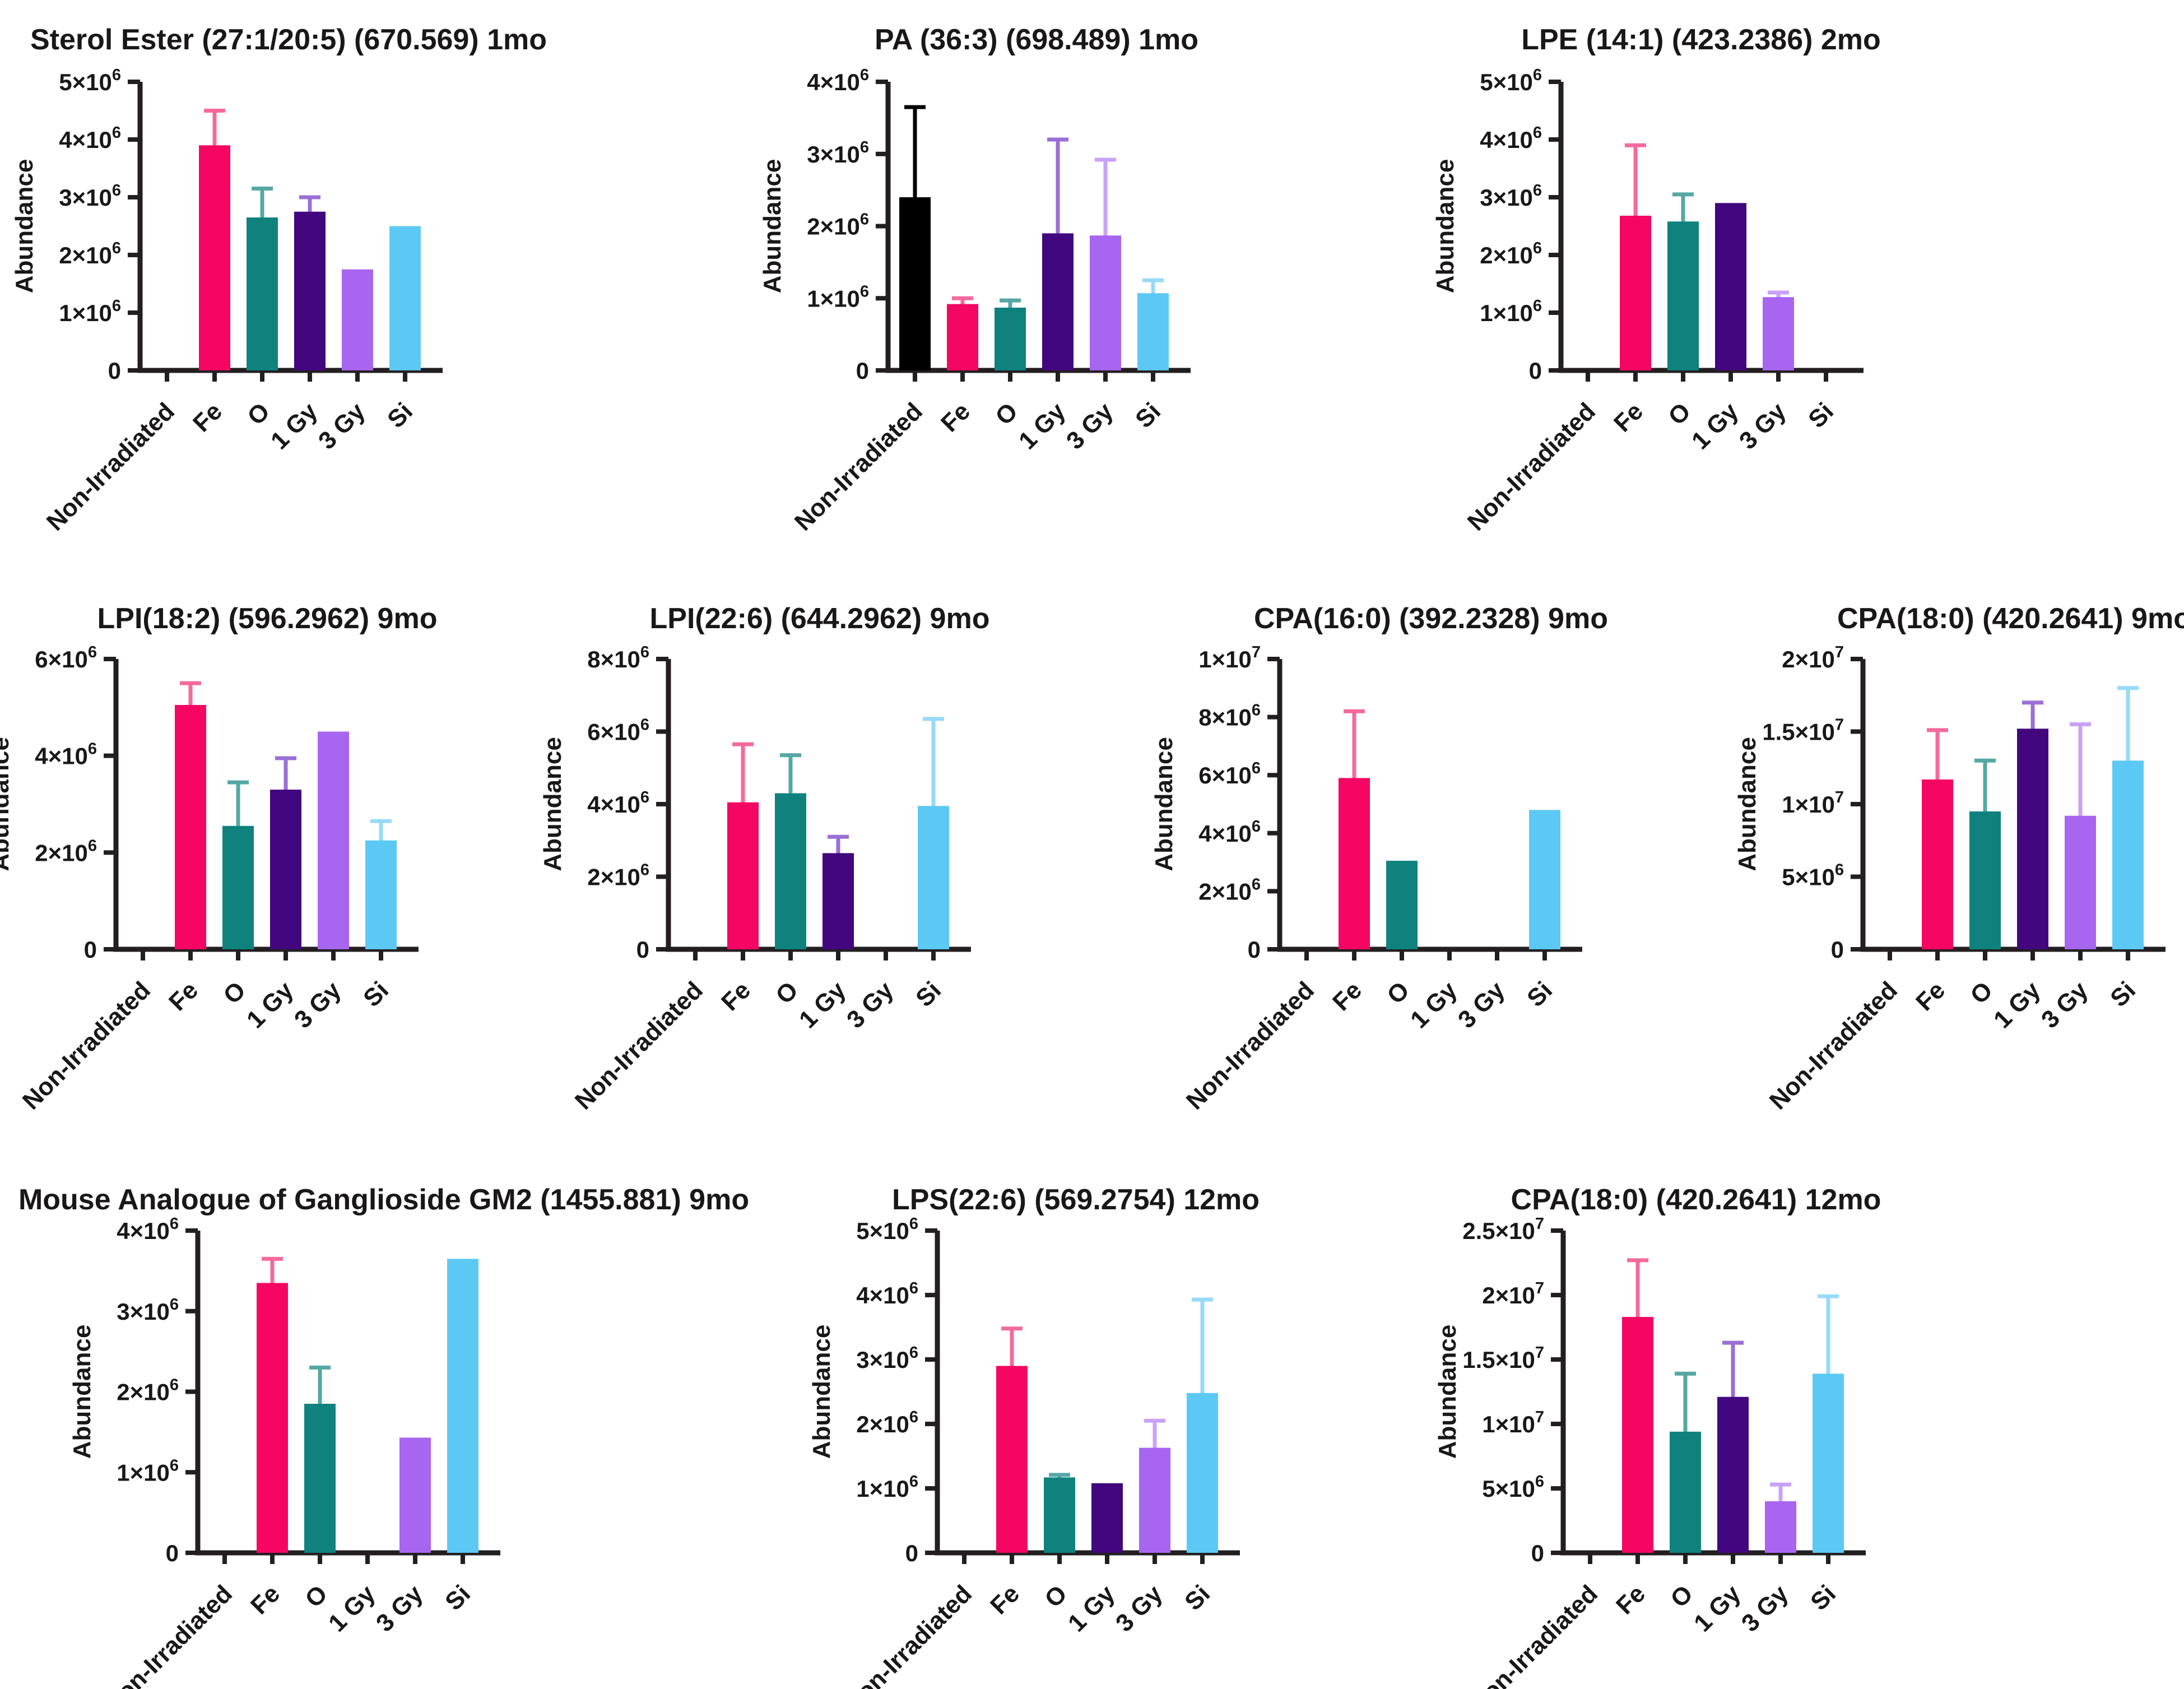 The image size is (2184, 1689). What do you see at coordinates (288, 40) in the screenshot?
I see `chart-title: Sterol Ester (27:1/20:5) (670.569) 1mo` at bounding box center [288, 40].